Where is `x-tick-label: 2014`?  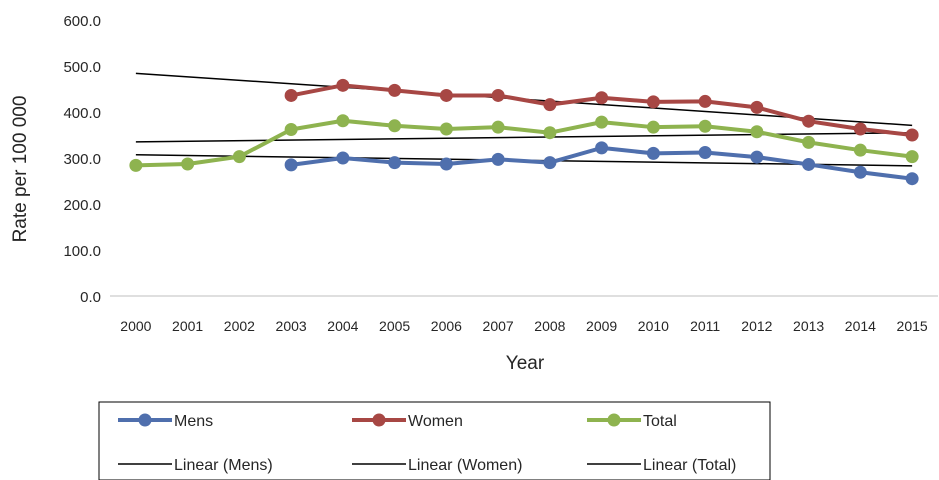 x-tick-label: 2014 is located at coordinates (860, 326).